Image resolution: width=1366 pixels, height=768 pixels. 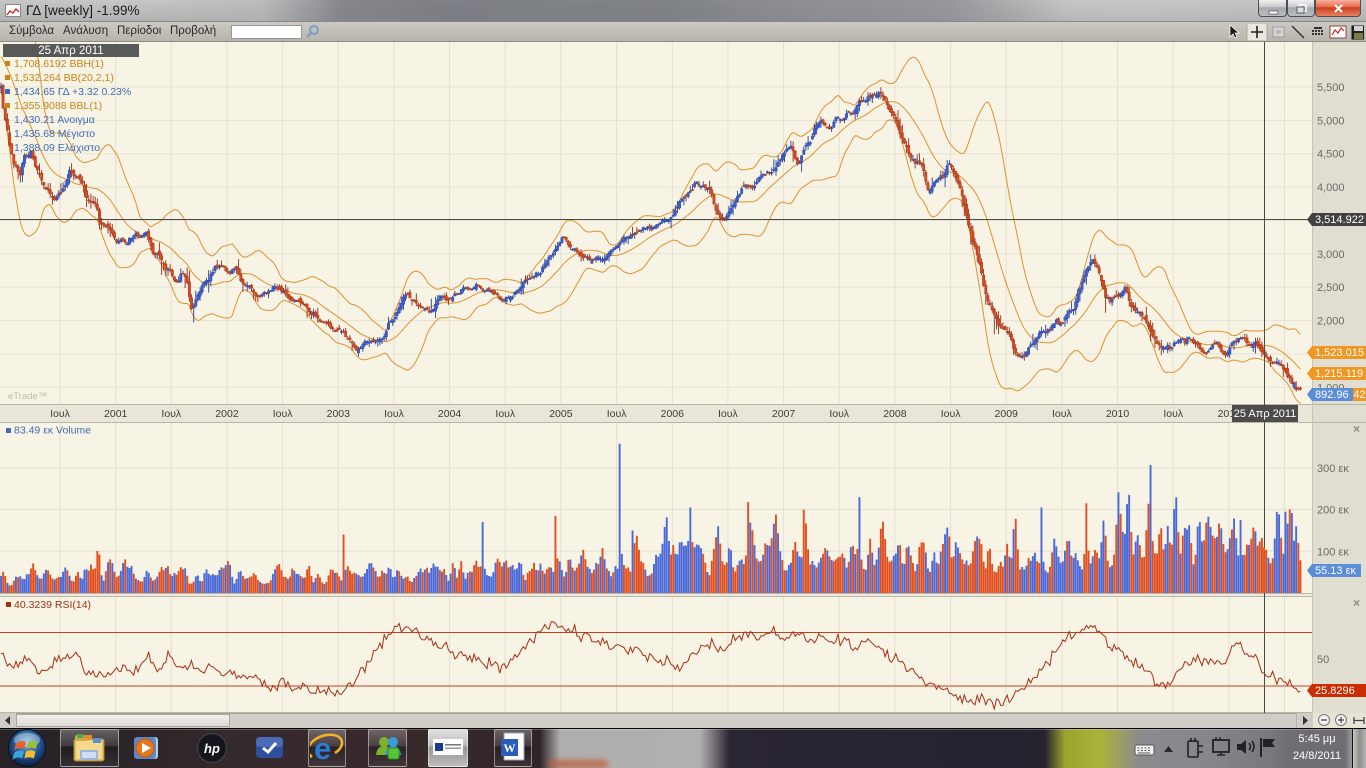 What do you see at coordinates (1007, 414) in the screenshot?
I see `svg-text: 2009` at bounding box center [1007, 414].